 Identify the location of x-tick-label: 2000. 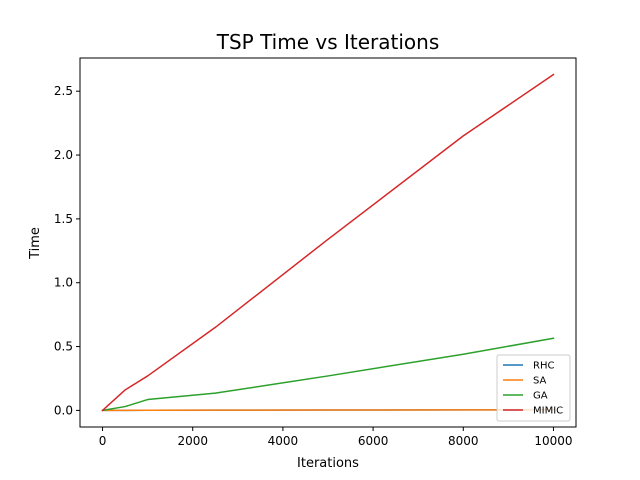
(192, 441).